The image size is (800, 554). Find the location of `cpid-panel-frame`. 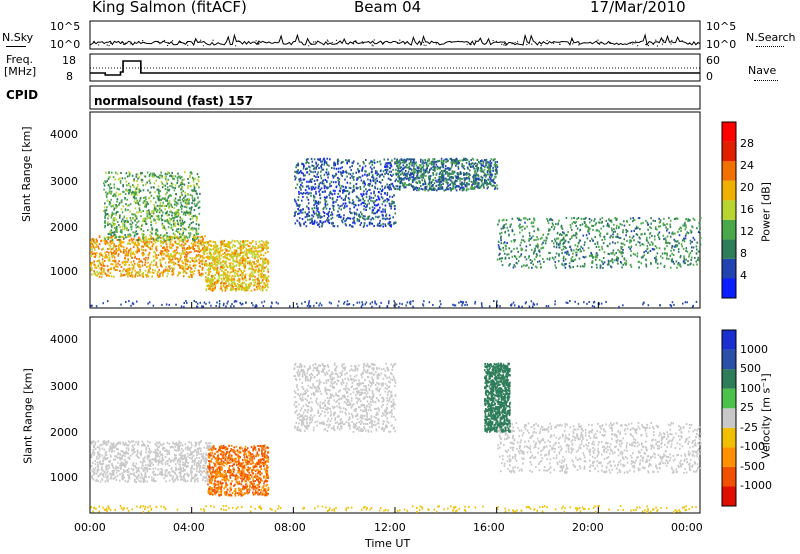

cpid-panel-frame is located at coordinates (395, 97).